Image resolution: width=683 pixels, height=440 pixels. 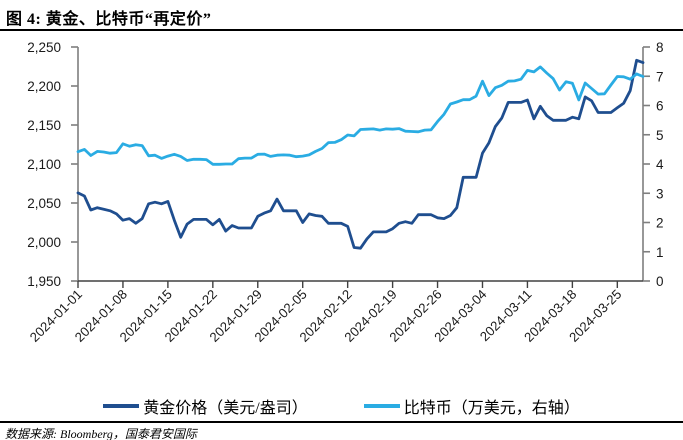 What do you see at coordinates (101, 433) in the screenshot?
I see `data-source-note: 数据来源: Bloomberg，国泰君安国际` at bounding box center [101, 433].